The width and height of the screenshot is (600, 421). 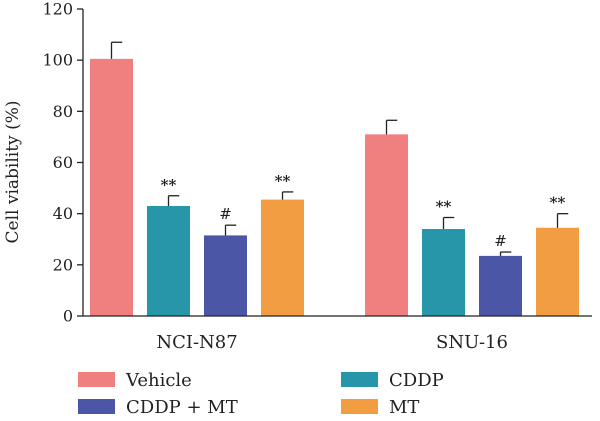 I want to click on legend: Vehicle CDDP CDDP + MT MT, so click(x=261, y=394).